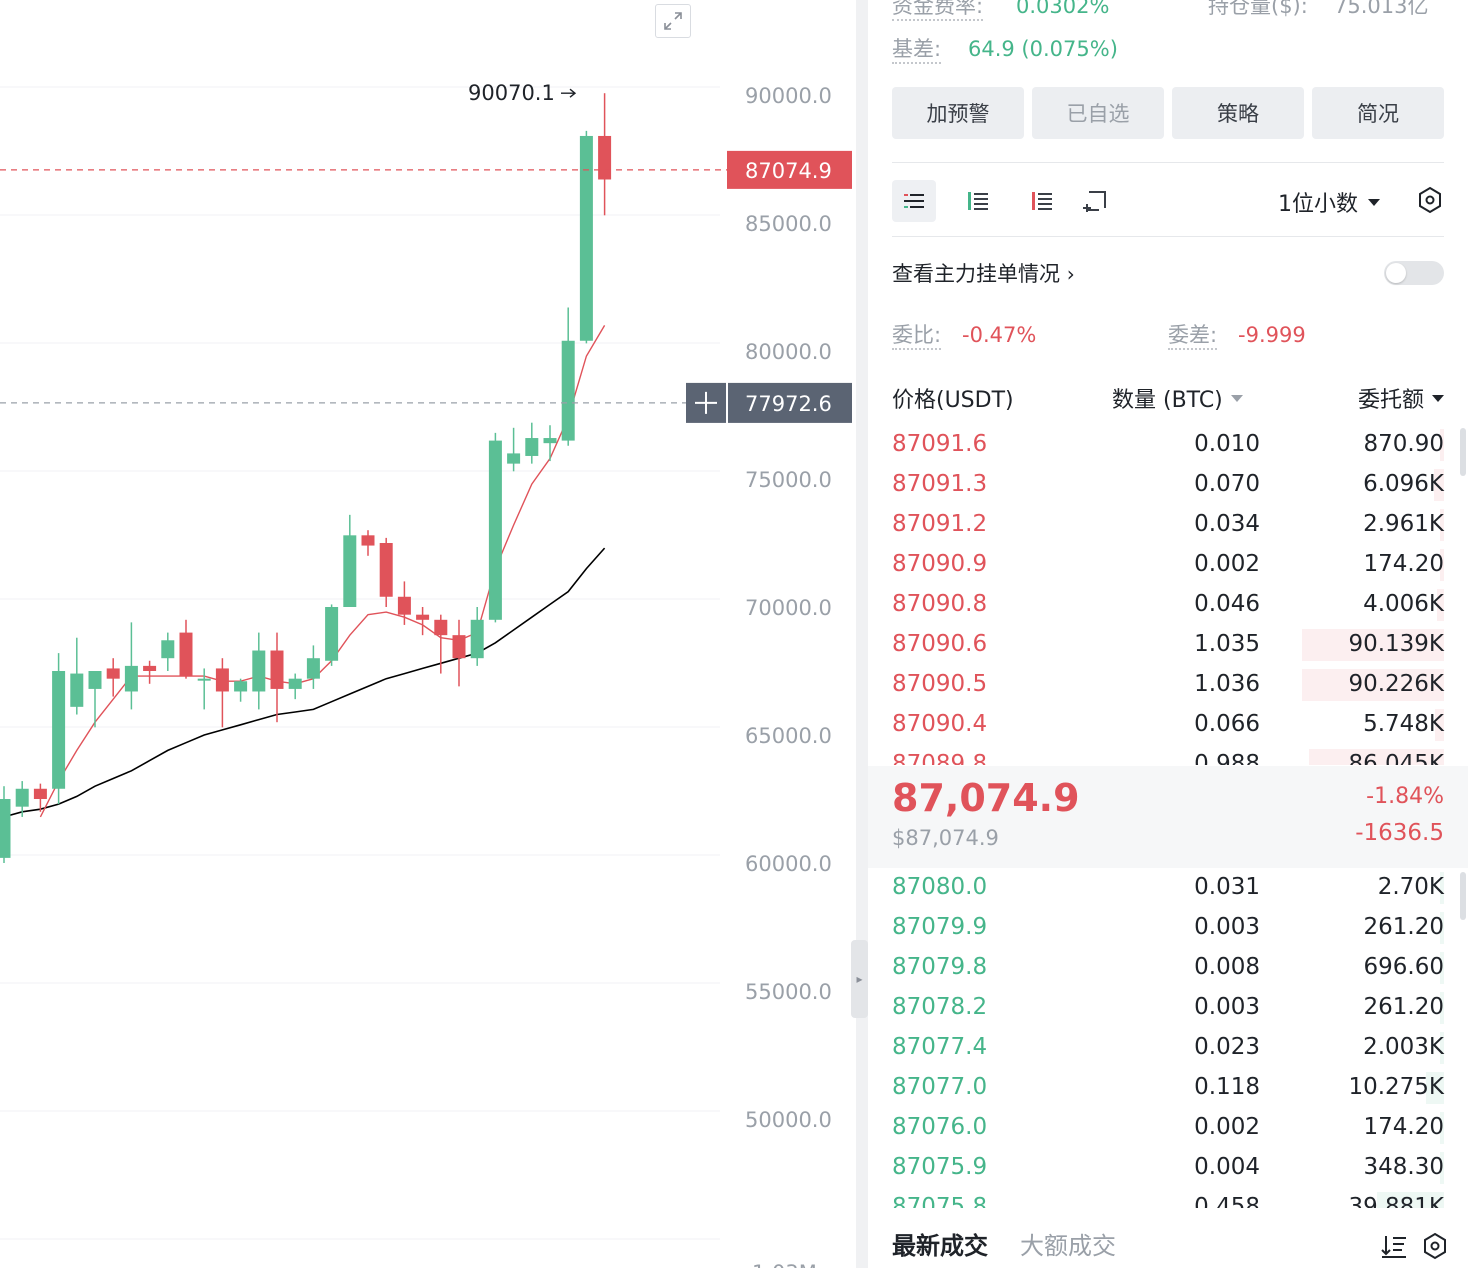 This screenshot has height=1268, width=1468. Describe the element at coordinates (1396, 758) in the screenshot. I see `ask-amount: 86.045K` at that location.